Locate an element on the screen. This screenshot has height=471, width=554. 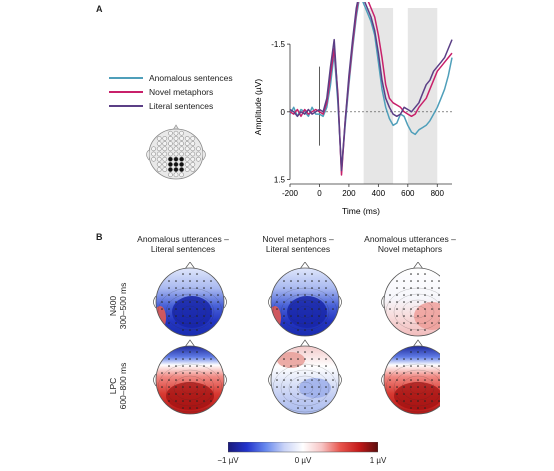
colorbar-label-zero: 0 µV is located at coordinates (303, 460).